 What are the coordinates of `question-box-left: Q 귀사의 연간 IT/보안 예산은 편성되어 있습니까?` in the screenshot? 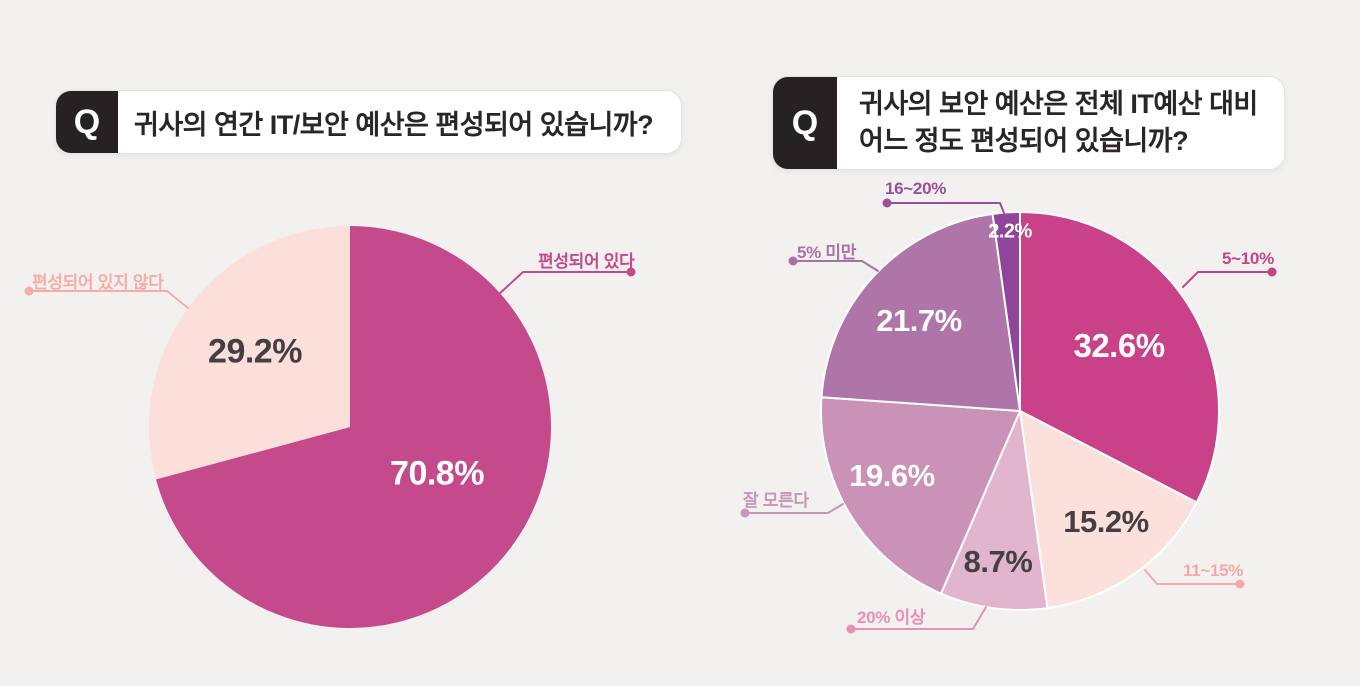 It's located at (369, 122).